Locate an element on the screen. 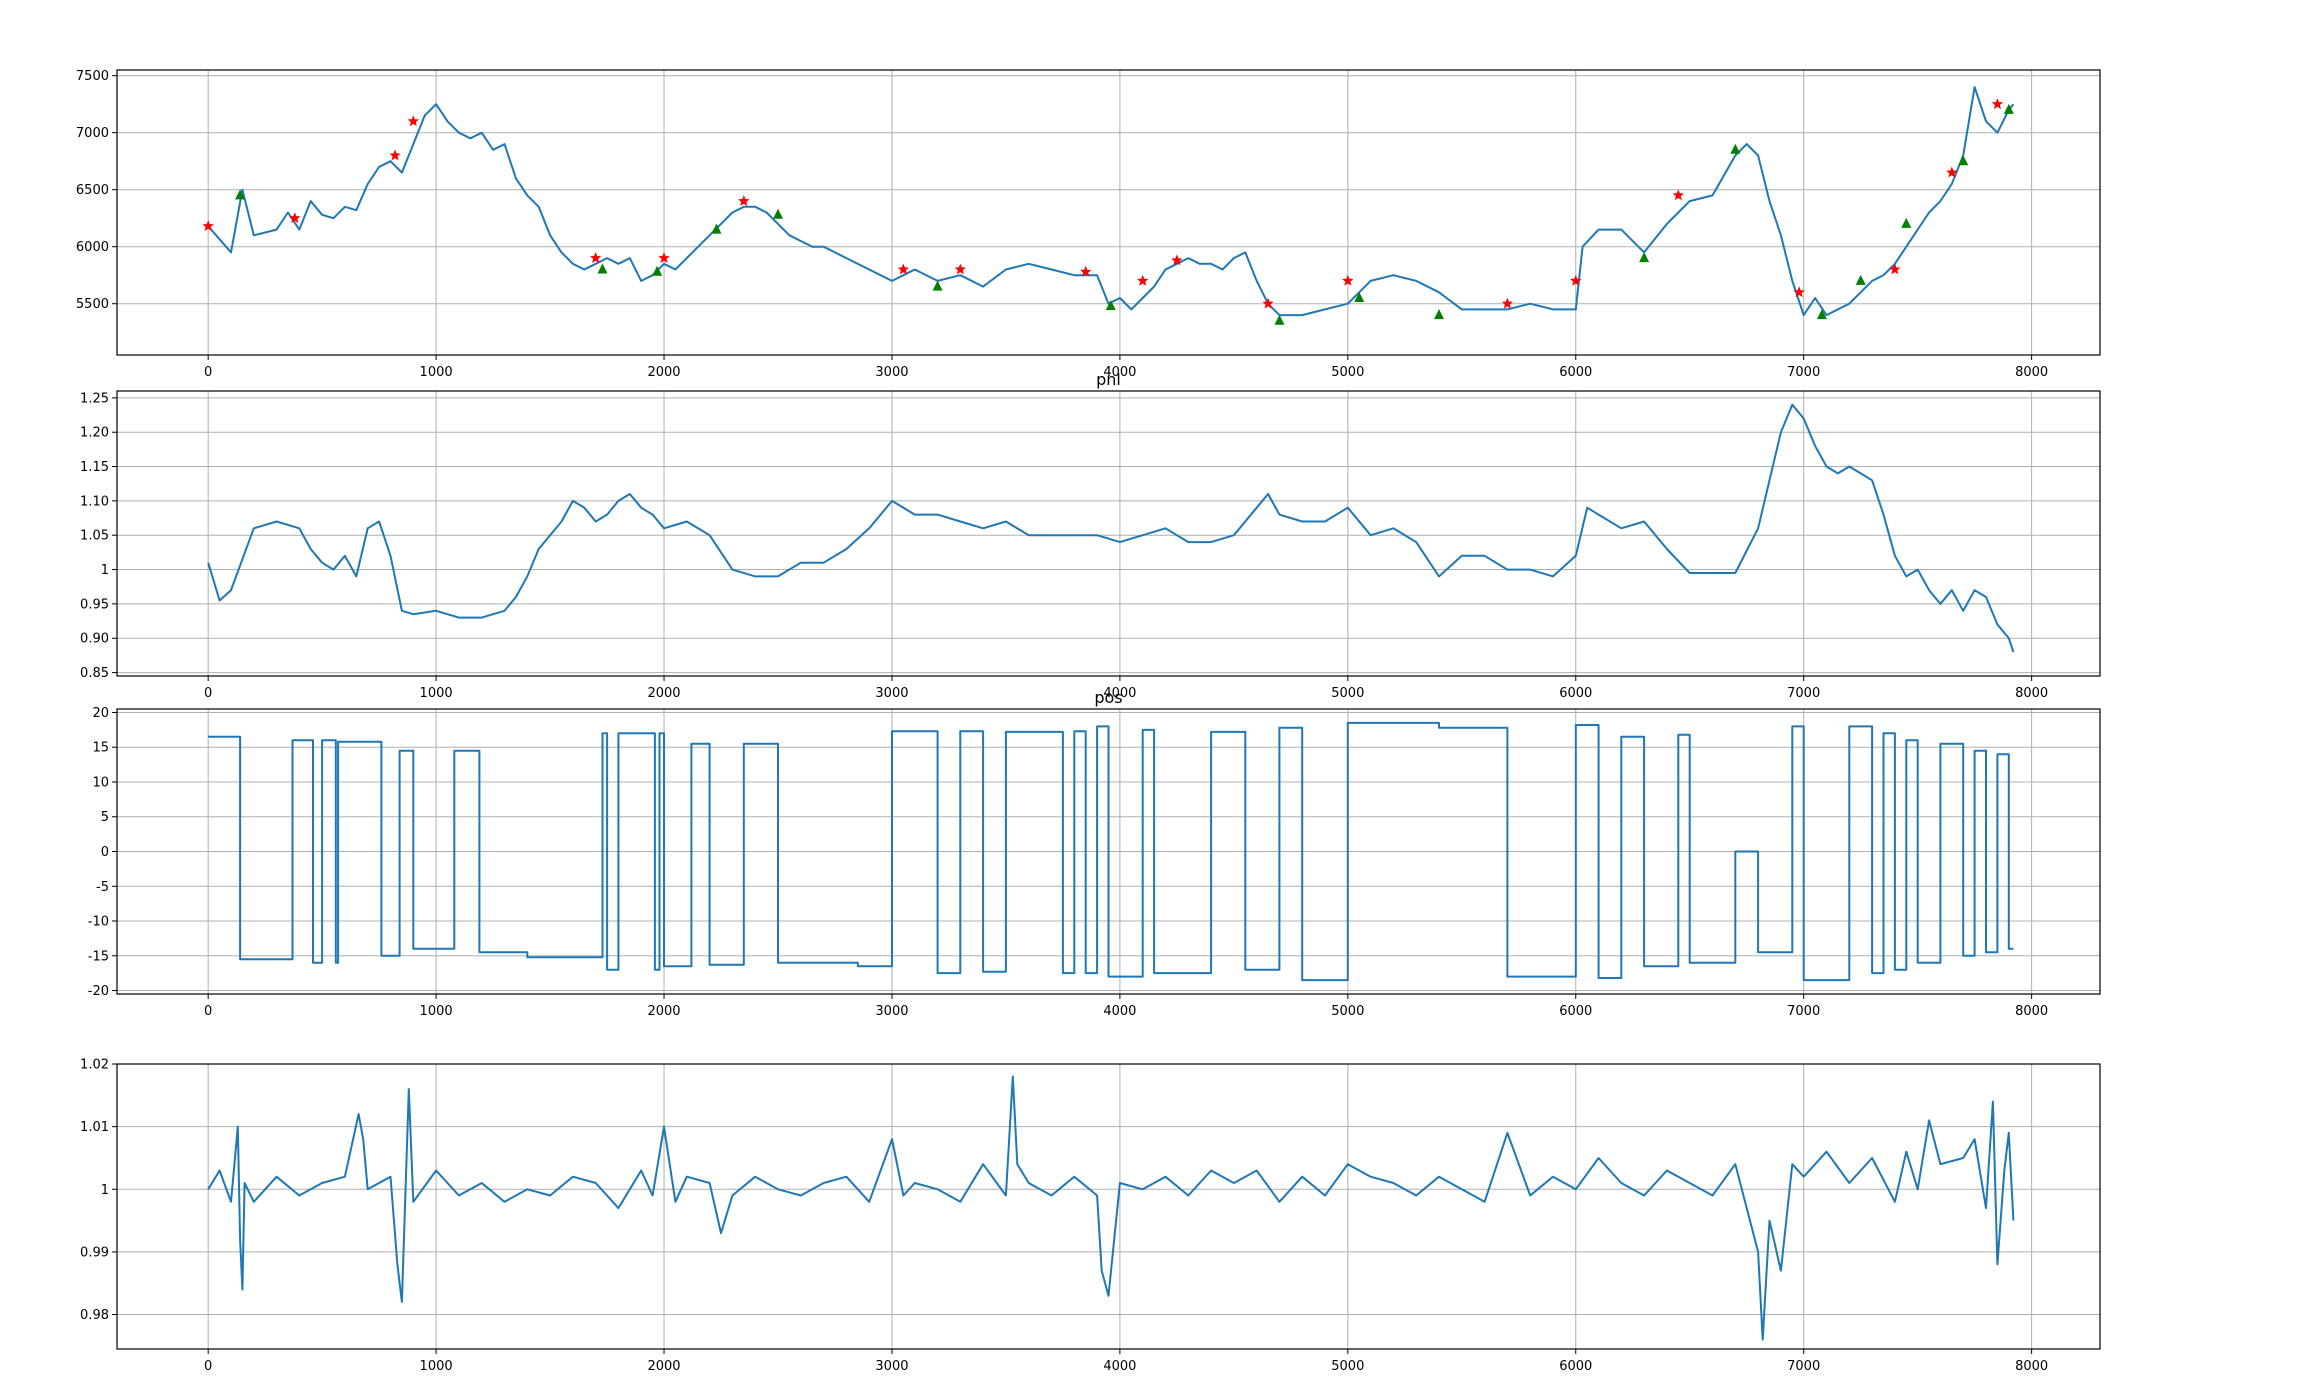 The width and height of the screenshot is (2300, 1400). y-tick-label: 0 is located at coordinates (105, 852).